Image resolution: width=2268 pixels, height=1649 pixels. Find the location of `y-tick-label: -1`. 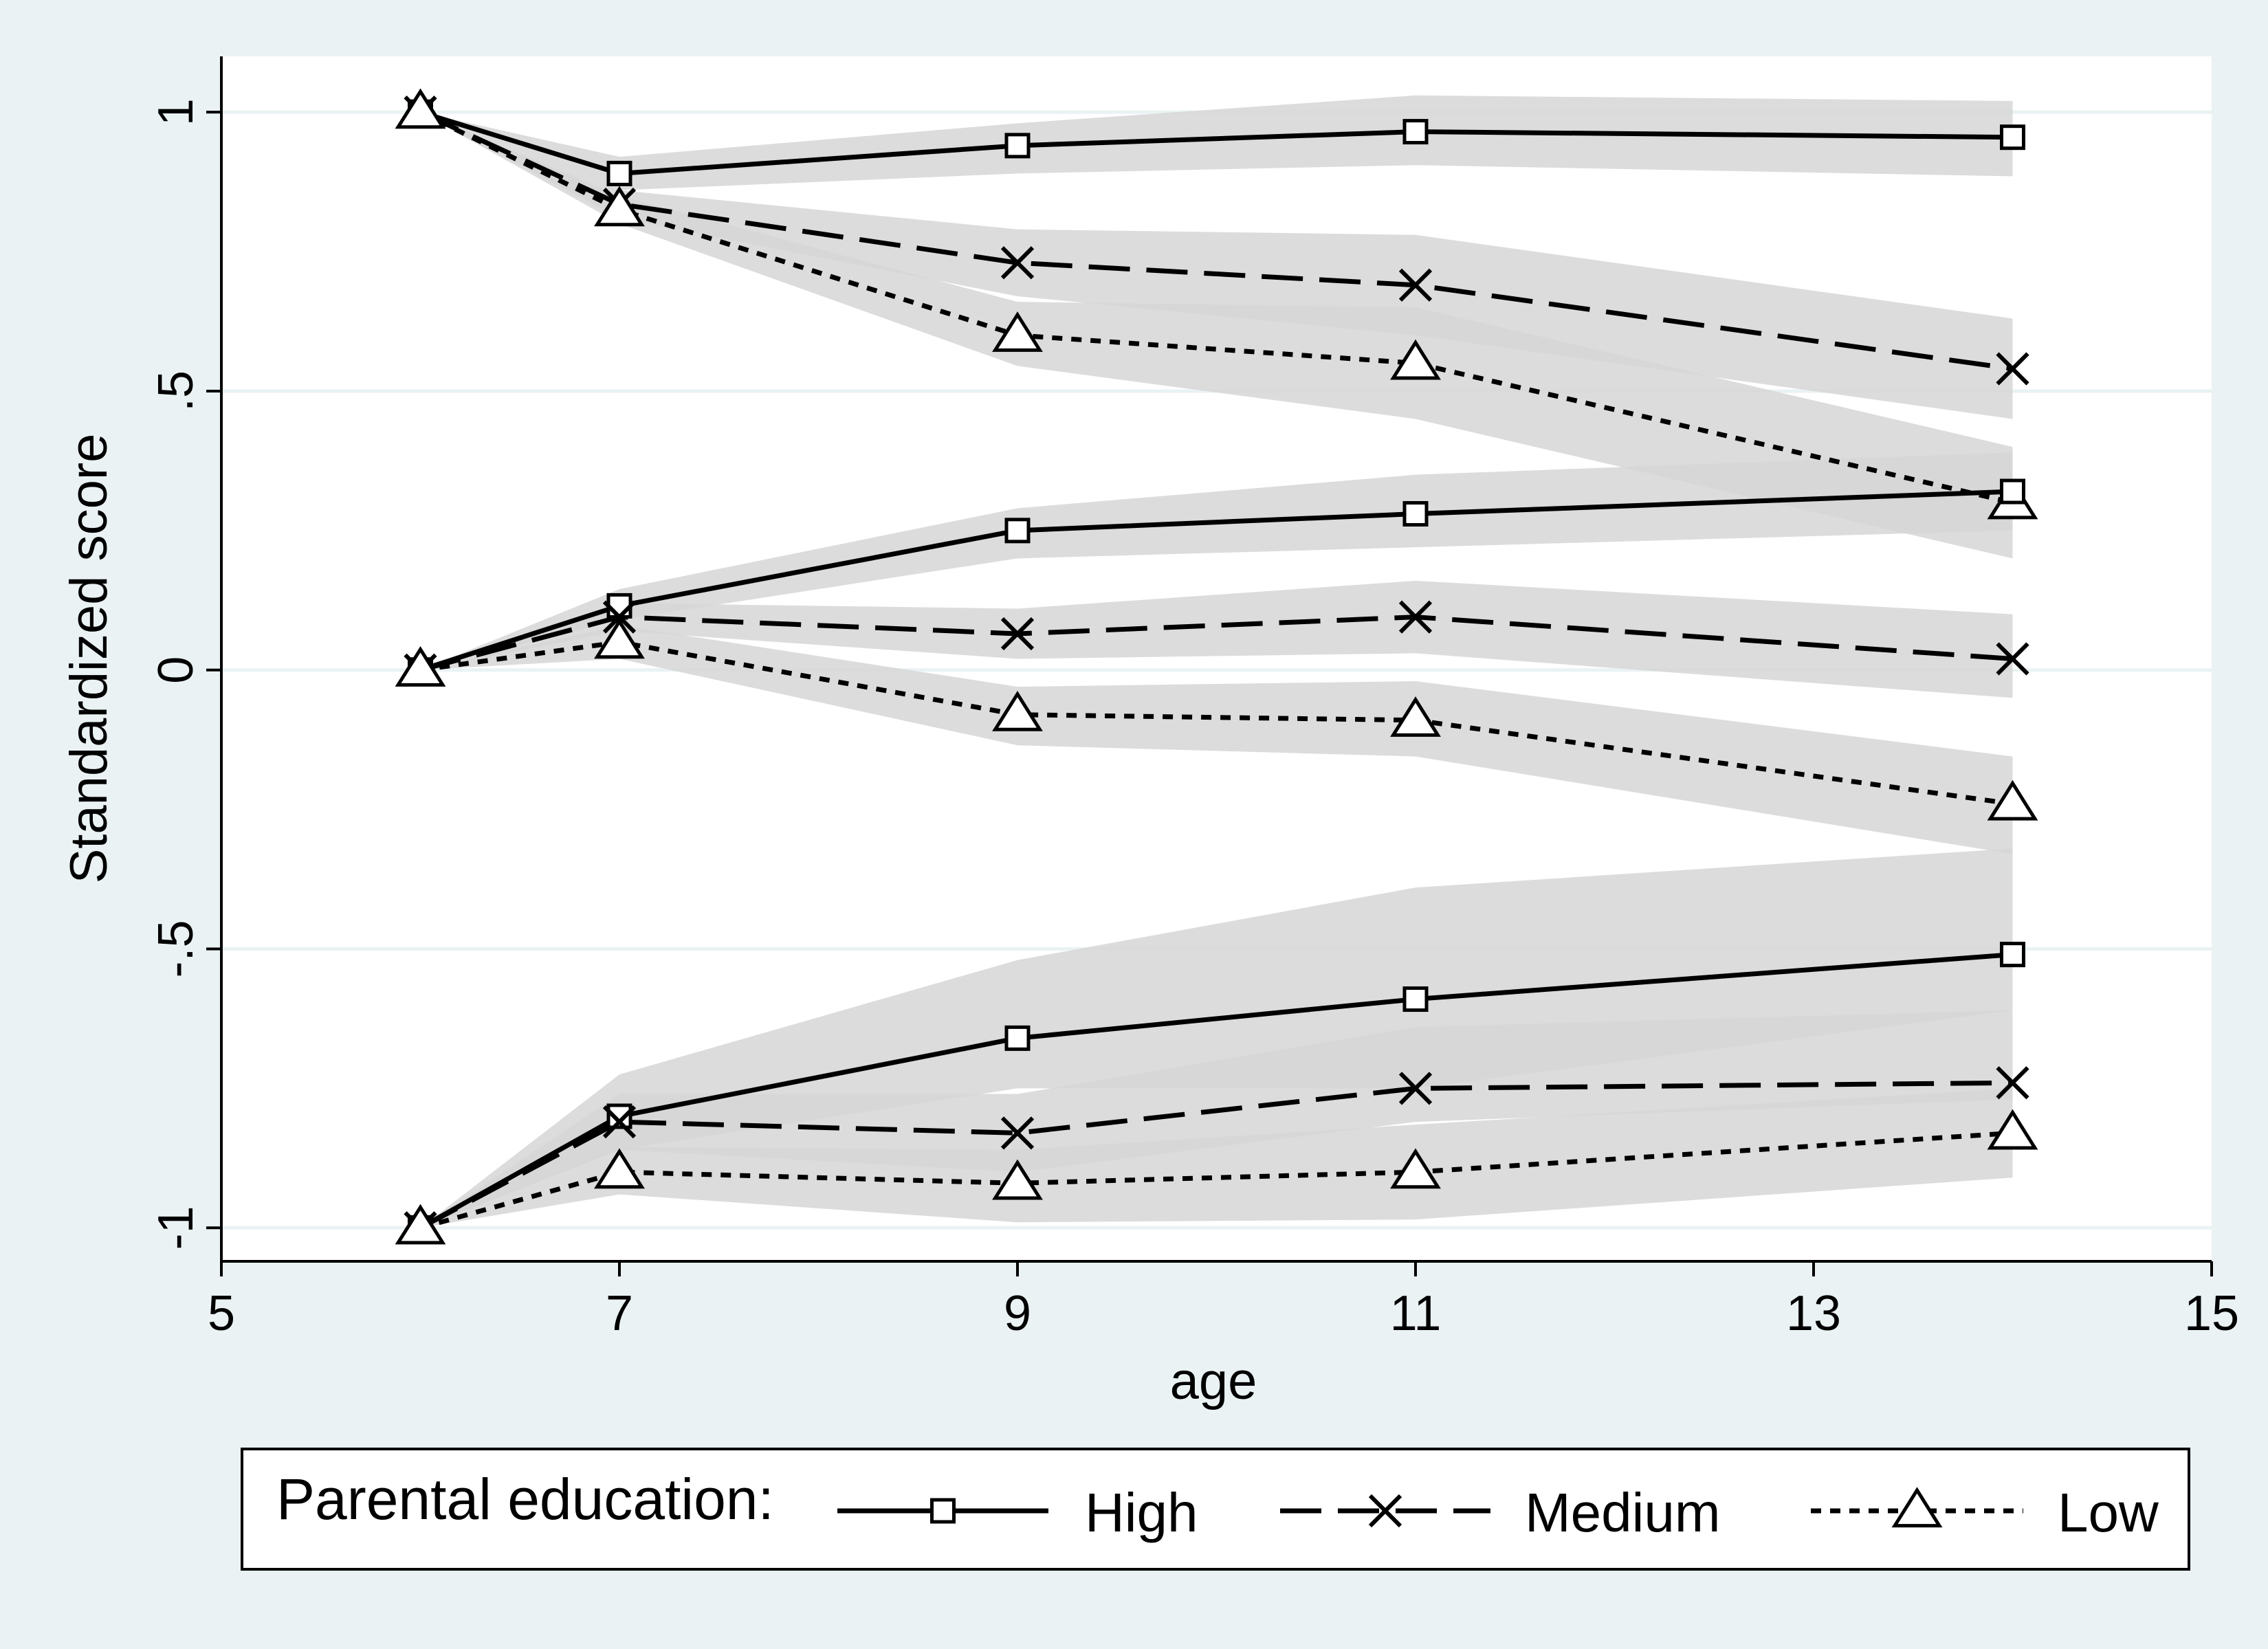

y-tick-label: -1 is located at coordinates (175, 1228).